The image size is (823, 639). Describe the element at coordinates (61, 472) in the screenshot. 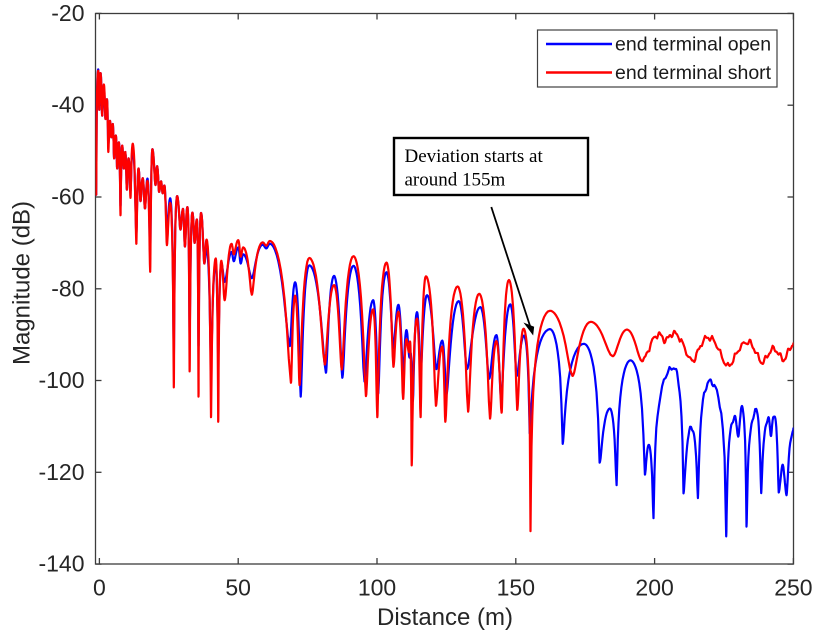

I see `svg-text: -120` at that location.